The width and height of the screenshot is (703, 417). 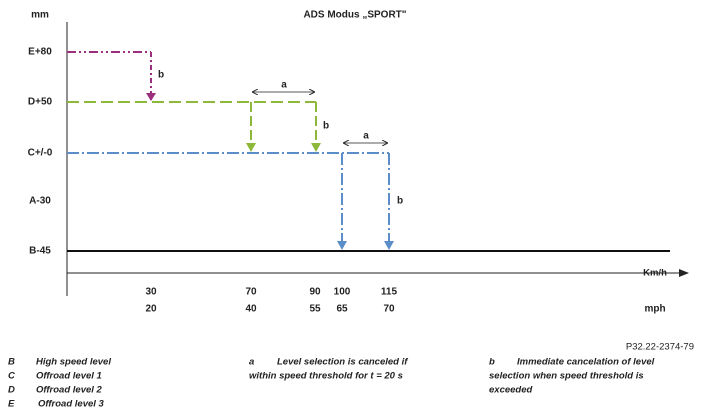 What do you see at coordinates (586, 362) in the screenshot?
I see `note-line: Immediate cancelation of level` at bounding box center [586, 362].